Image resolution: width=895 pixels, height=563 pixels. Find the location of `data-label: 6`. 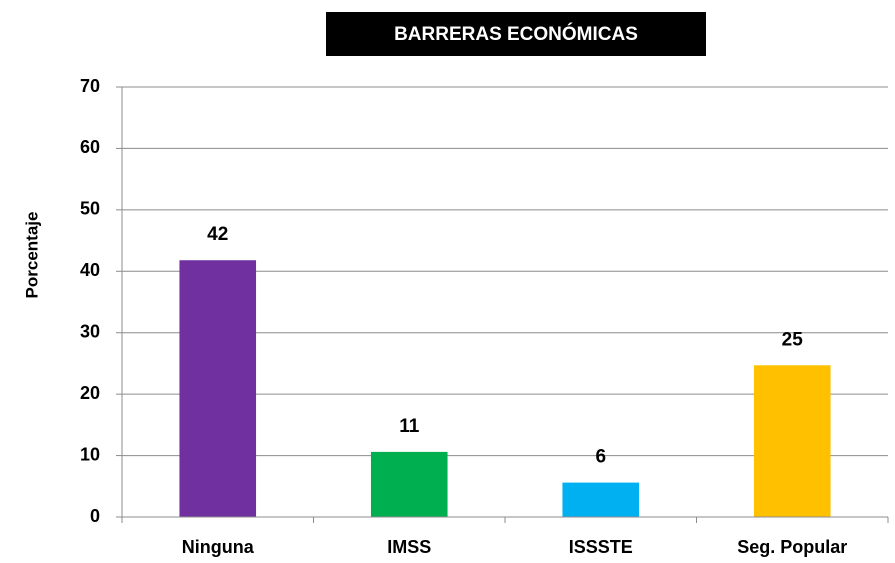

data-label: 6 is located at coordinates (600, 457).